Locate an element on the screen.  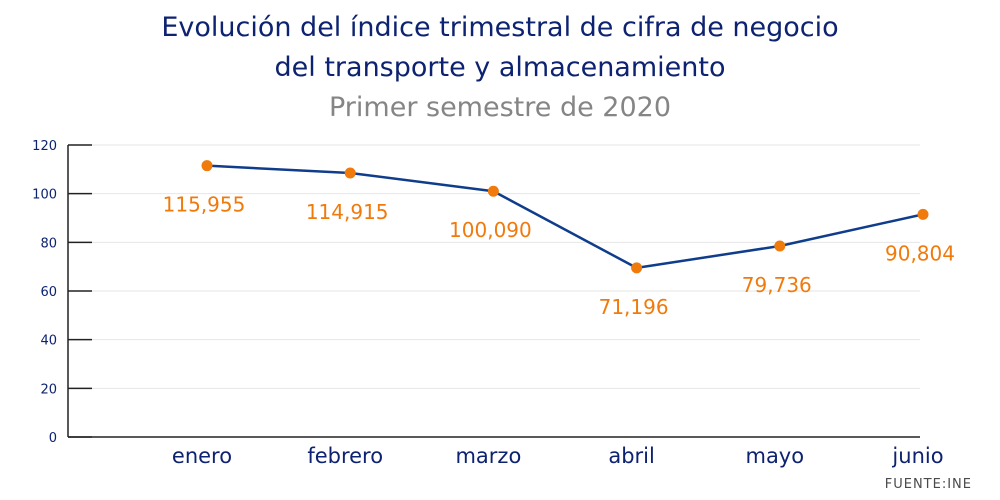
x-tick-label-marzo: marzo is located at coordinates (488, 456).